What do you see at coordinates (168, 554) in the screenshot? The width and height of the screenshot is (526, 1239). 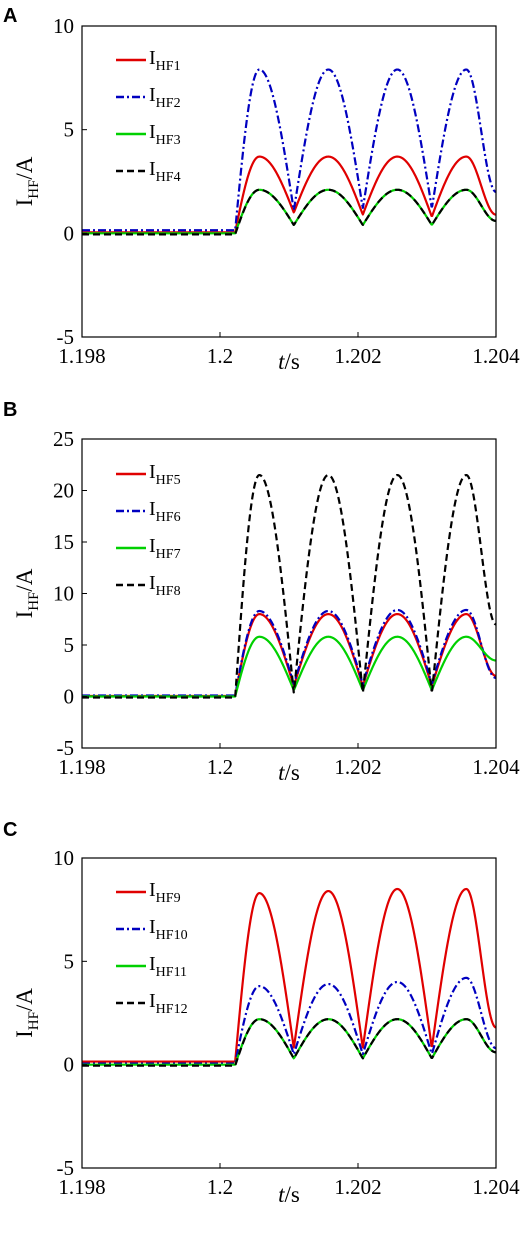 I see `legend-label-sub: HF7` at bounding box center [168, 554].